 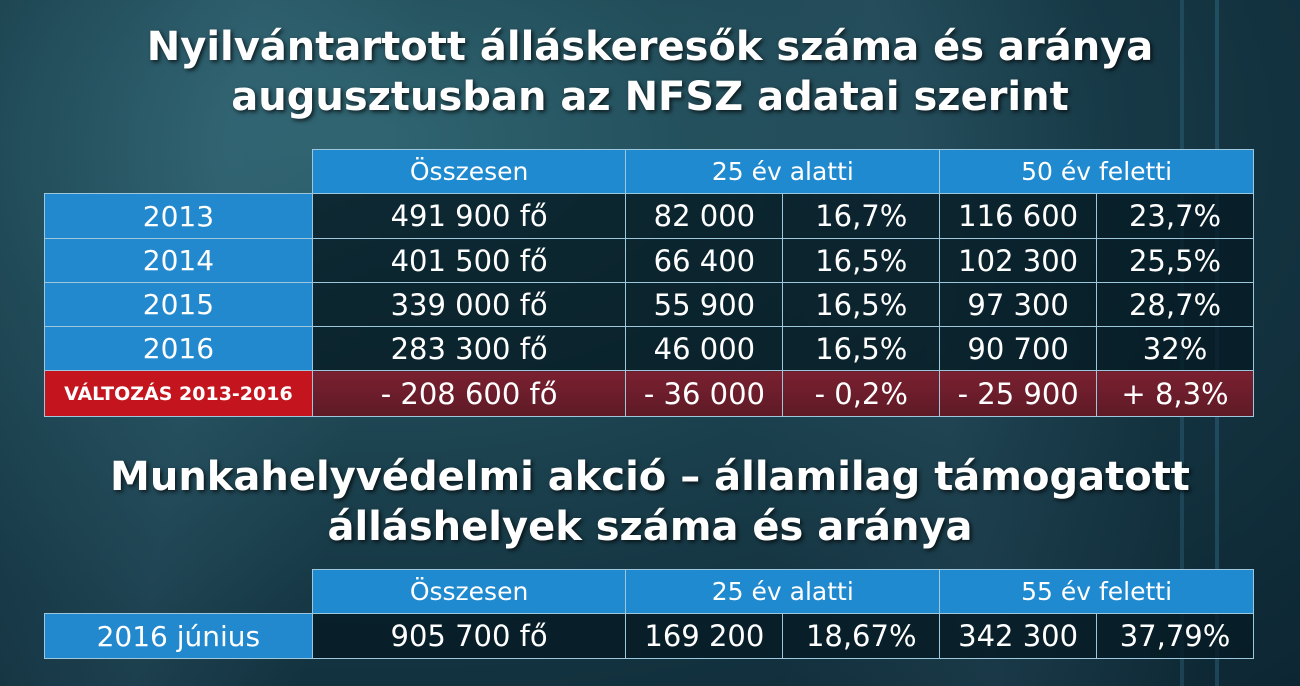 I want to click on cell-over50-pct: 28,7%, so click(x=1175, y=304).